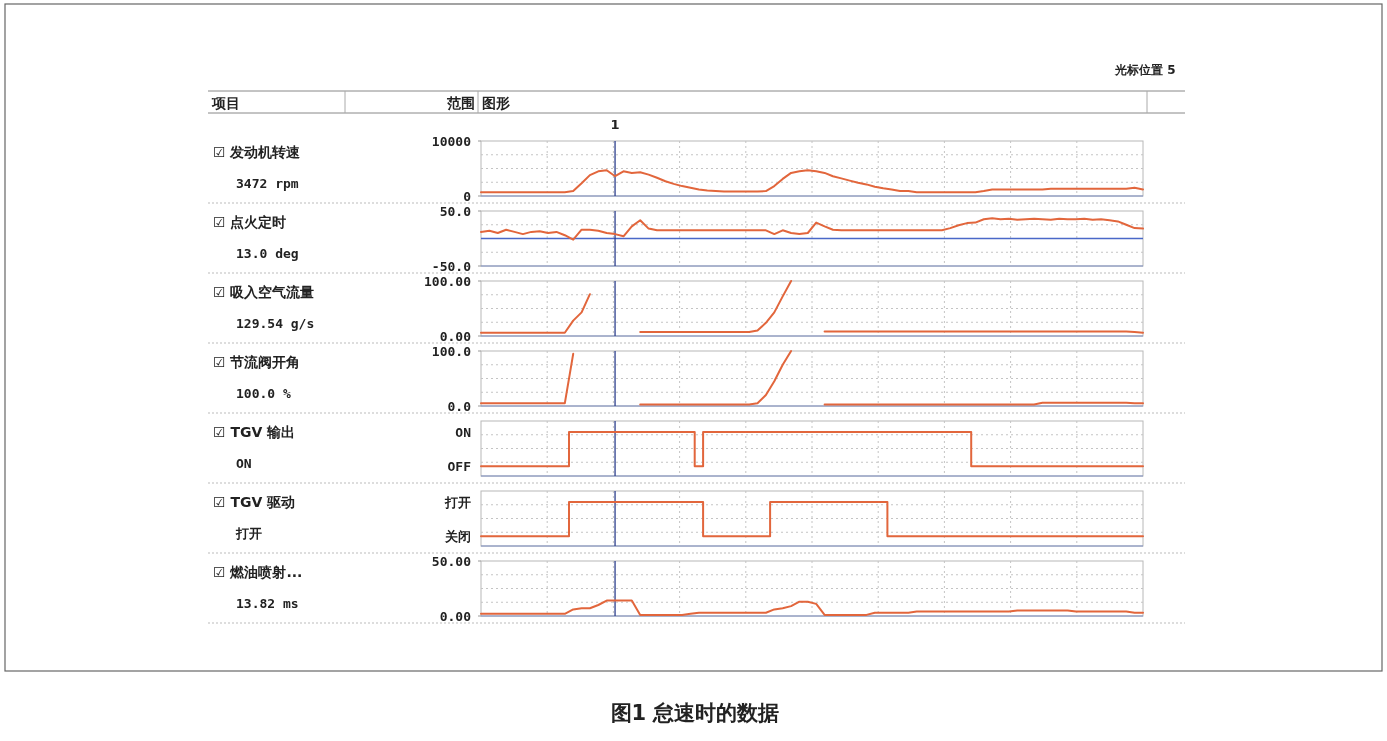 This screenshot has height=741, width=1387. I want to click on text: 1, so click(615, 124).